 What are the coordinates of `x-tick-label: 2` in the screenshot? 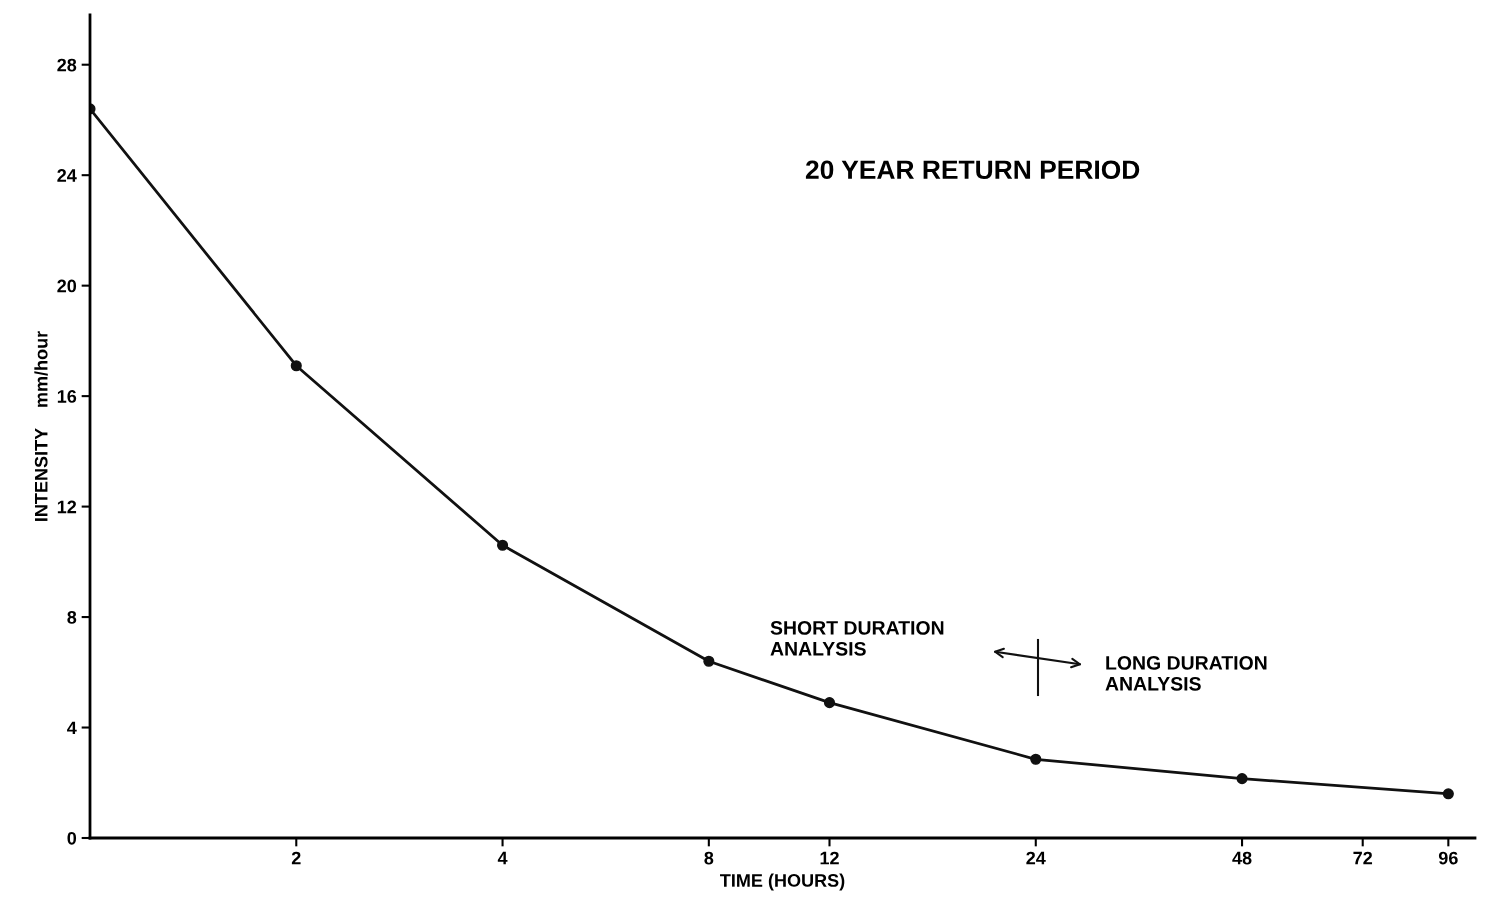 It's located at (296, 858).